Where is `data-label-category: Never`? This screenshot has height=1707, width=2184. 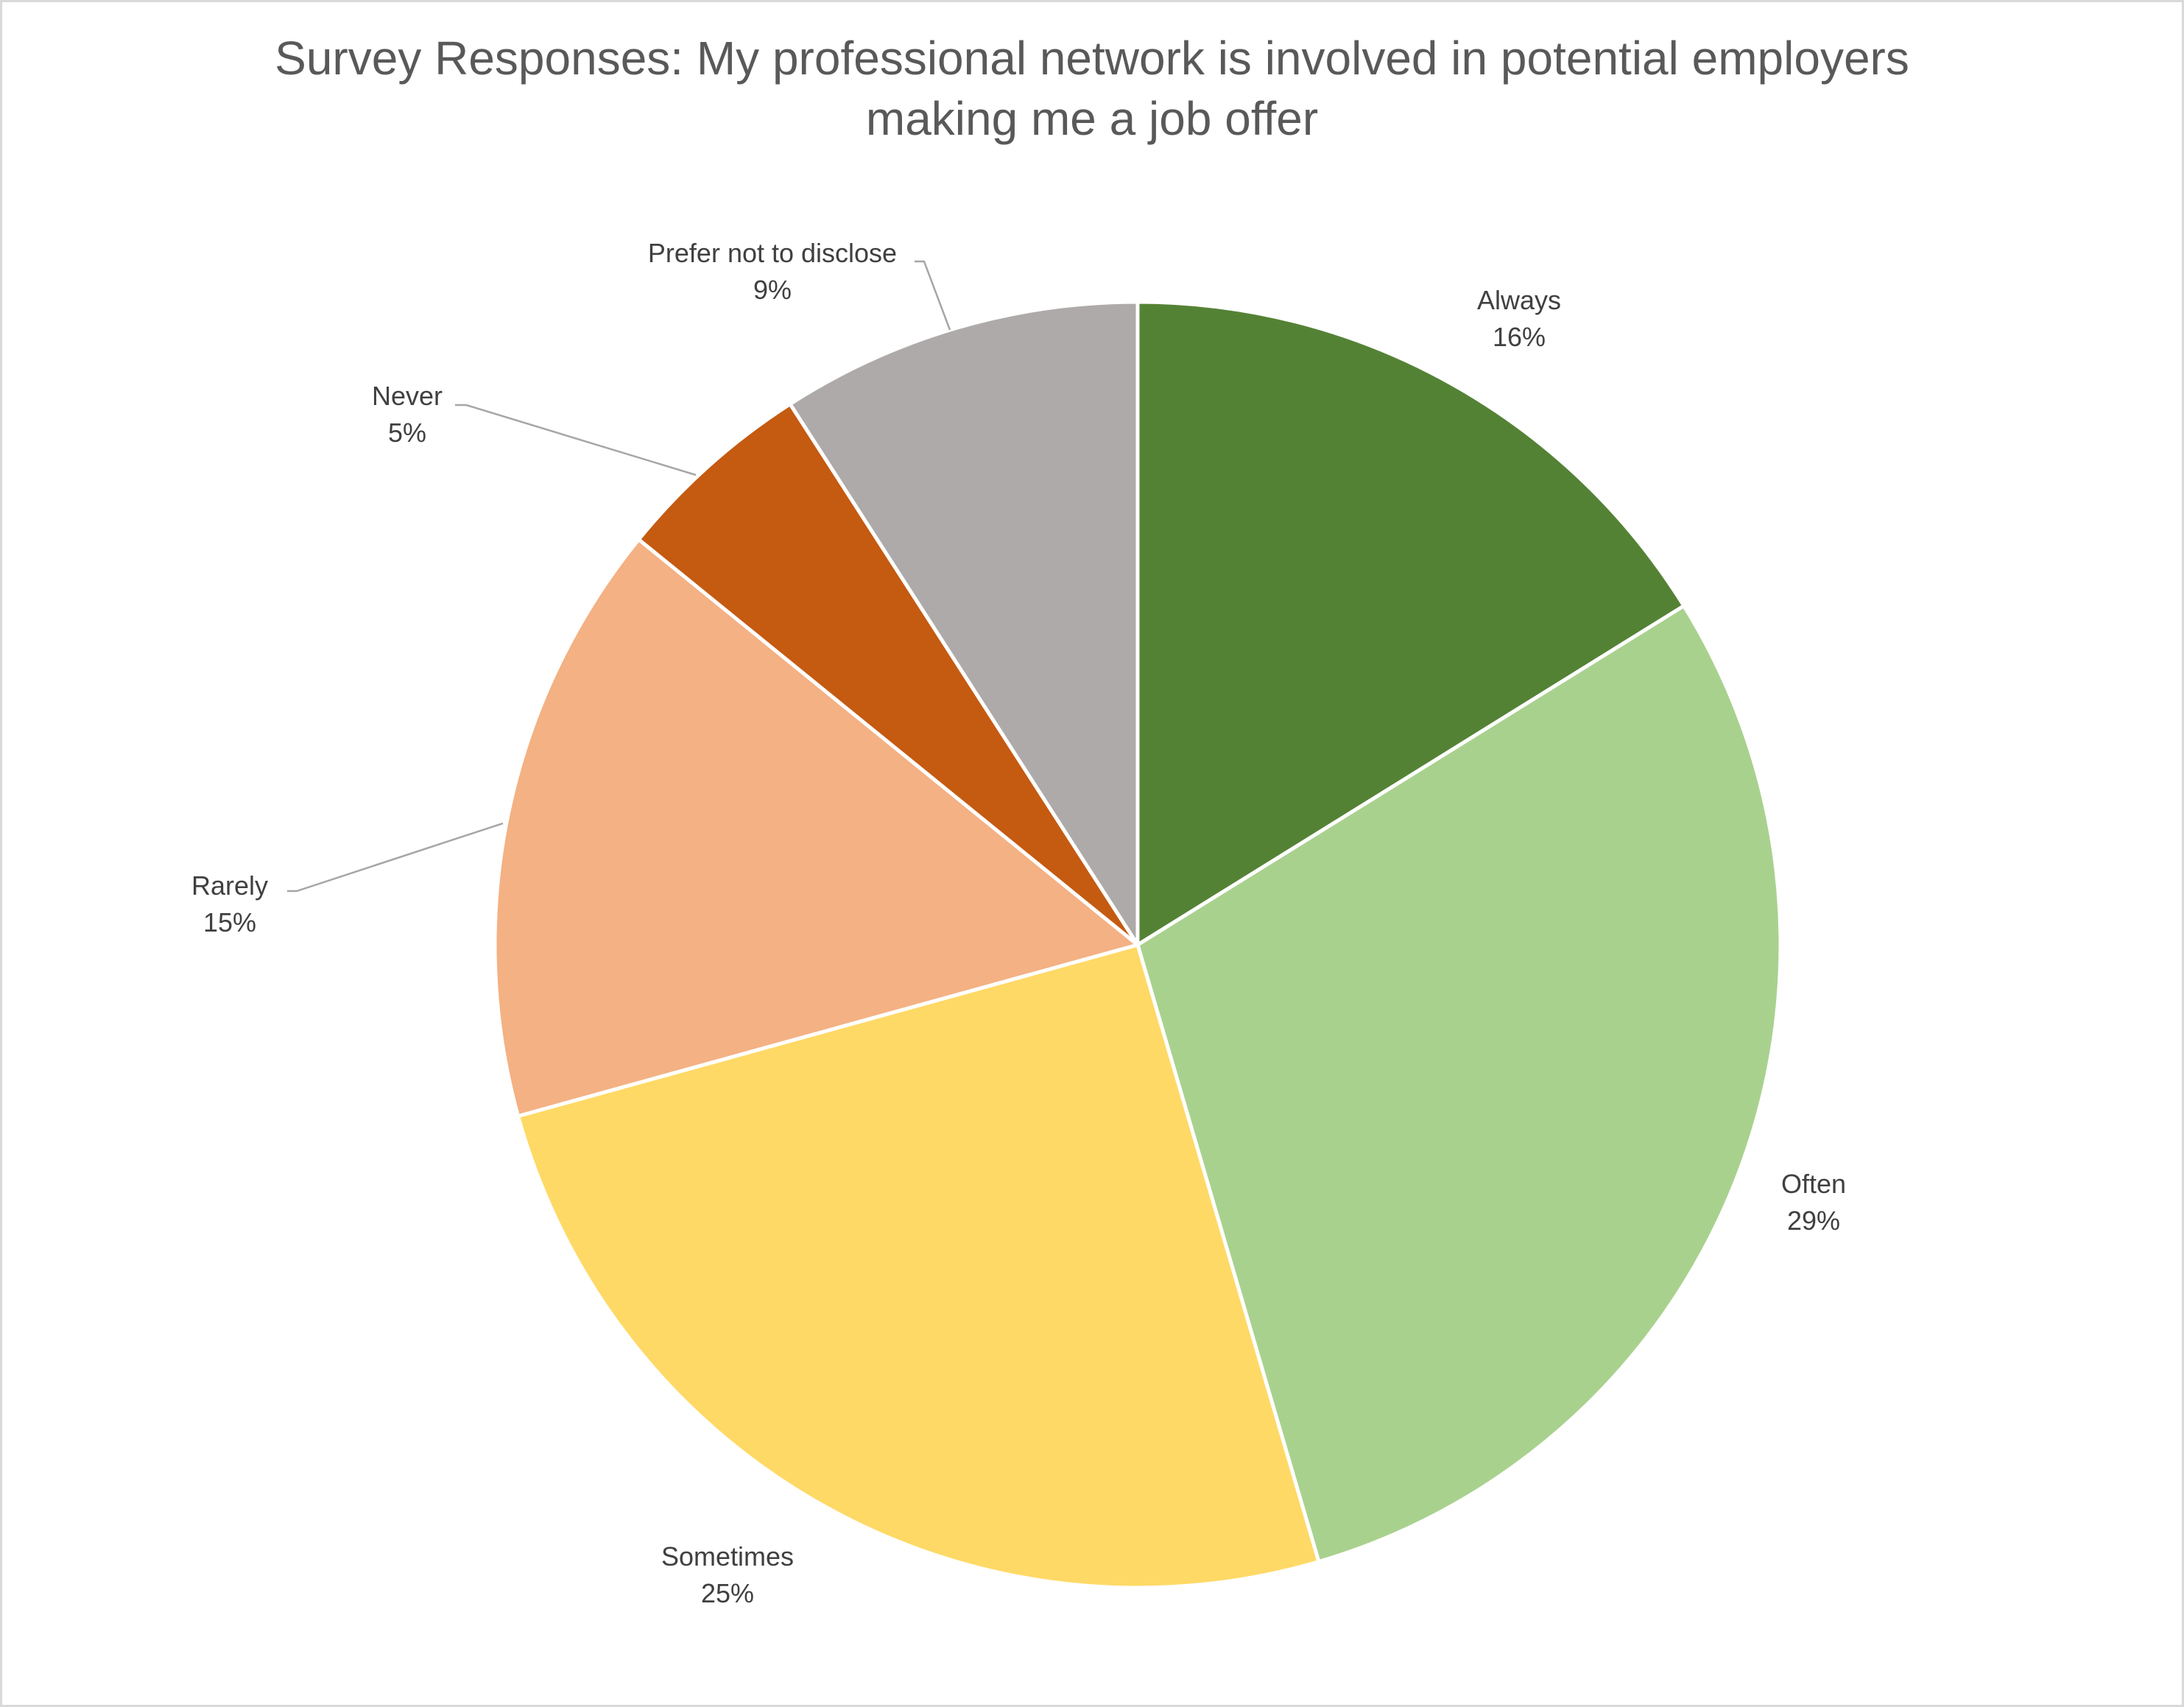 data-label-category: Never is located at coordinates (408, 396).